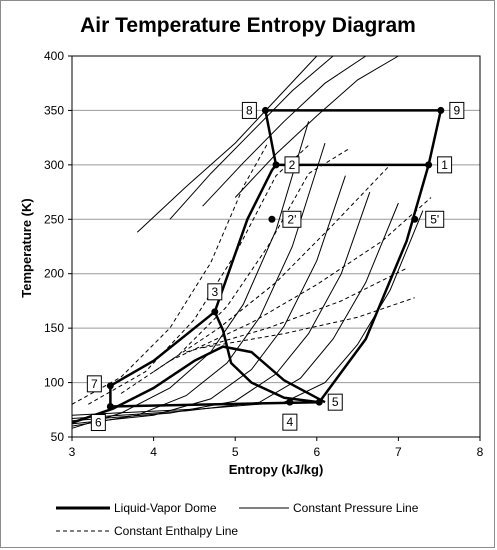 This screenshot has height=550, width=497. I want to click on y-tick-label-5: 300, so click(54, 165).